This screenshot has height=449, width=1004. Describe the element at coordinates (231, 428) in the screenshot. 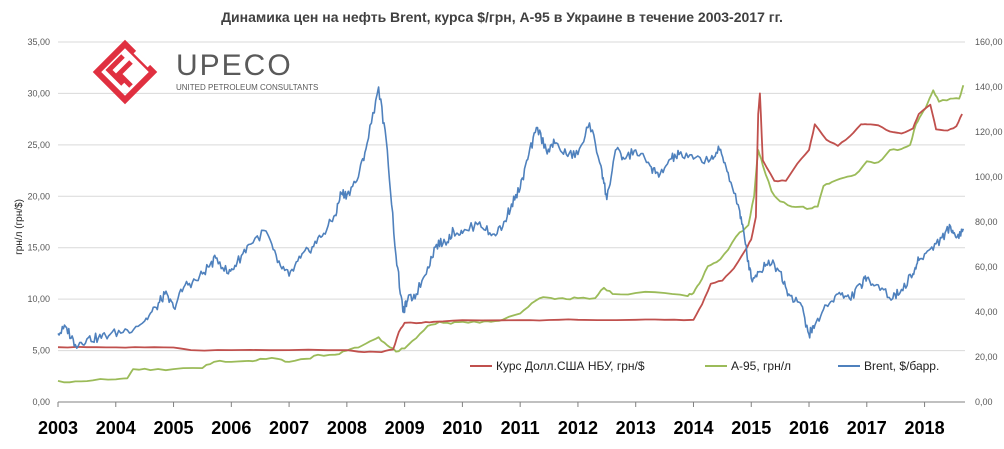

I see `x-tick-label: 2006` at that location.